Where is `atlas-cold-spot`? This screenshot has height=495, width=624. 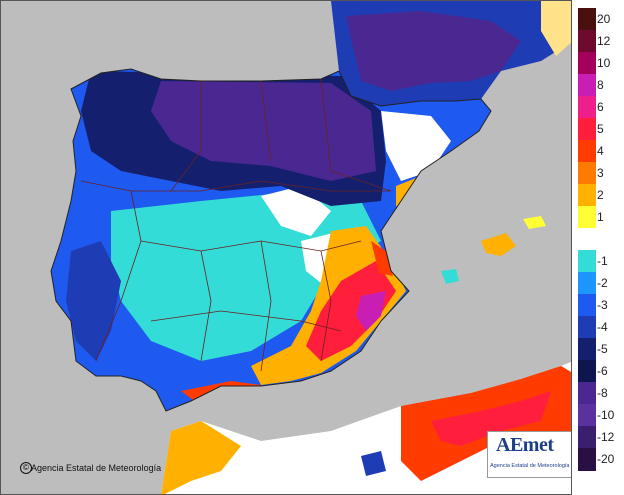
atlas-cold-spot is located at coordinates (373, 463).